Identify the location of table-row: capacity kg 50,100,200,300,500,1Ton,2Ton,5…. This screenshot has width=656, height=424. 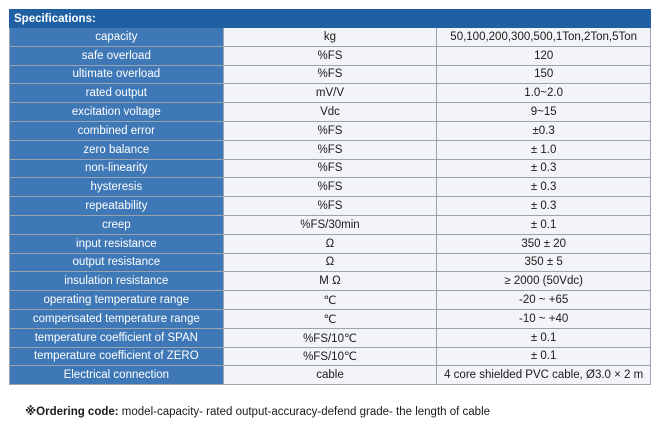
(330, 37).